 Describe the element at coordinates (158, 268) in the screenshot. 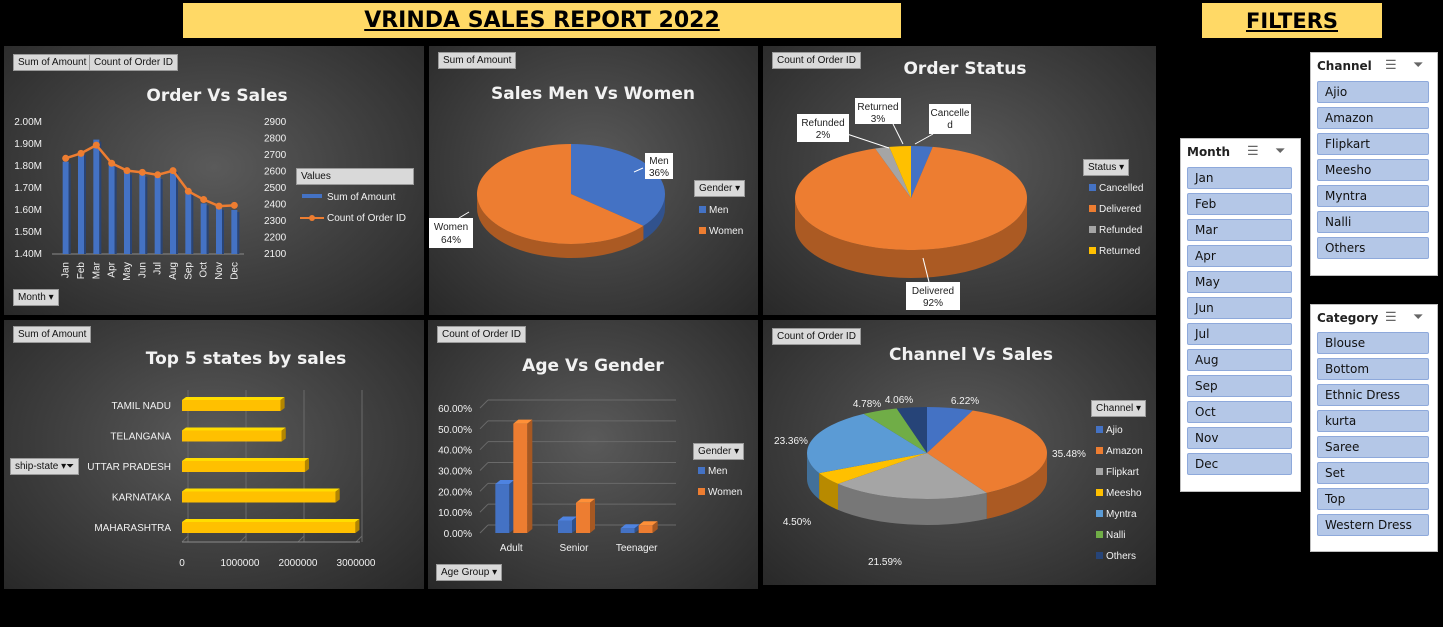

I see `x-tick-label: Jul` at that location.